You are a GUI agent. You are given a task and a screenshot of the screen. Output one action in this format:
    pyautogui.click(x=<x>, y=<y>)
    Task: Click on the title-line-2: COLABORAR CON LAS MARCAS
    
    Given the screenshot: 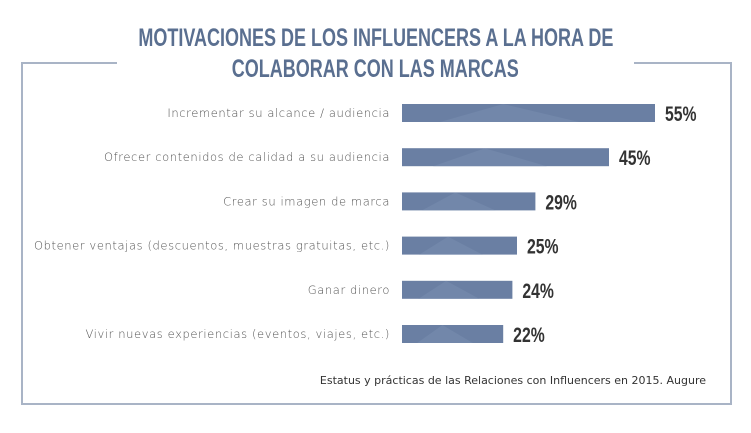 What is the action you would take?
    pyautogui.click(x=375, y=69)
    